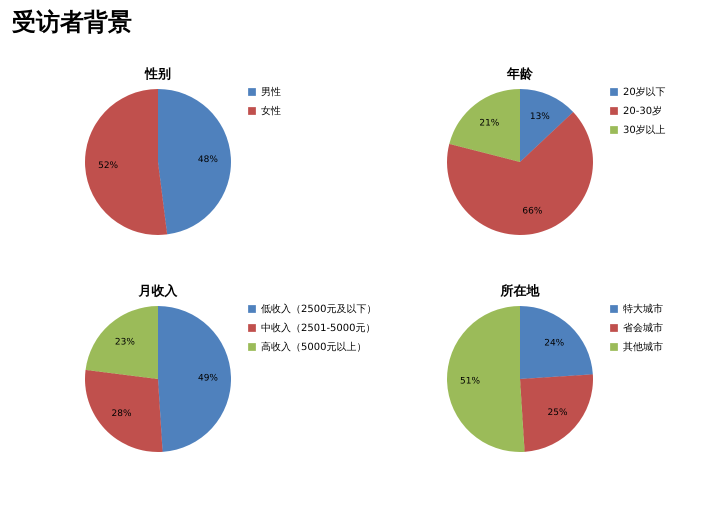  I want to click on legend-label: 女性, so click(271, 111).